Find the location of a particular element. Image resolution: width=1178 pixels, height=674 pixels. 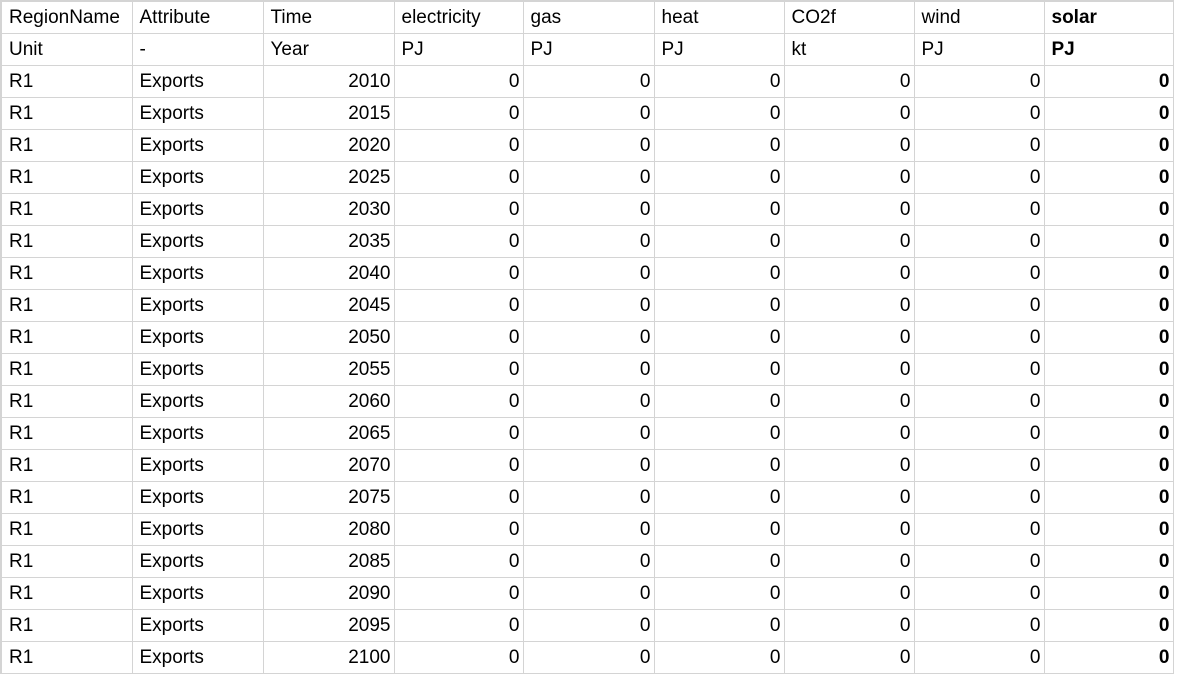

cell-co2f: kt is located at coordinates (849, 49).